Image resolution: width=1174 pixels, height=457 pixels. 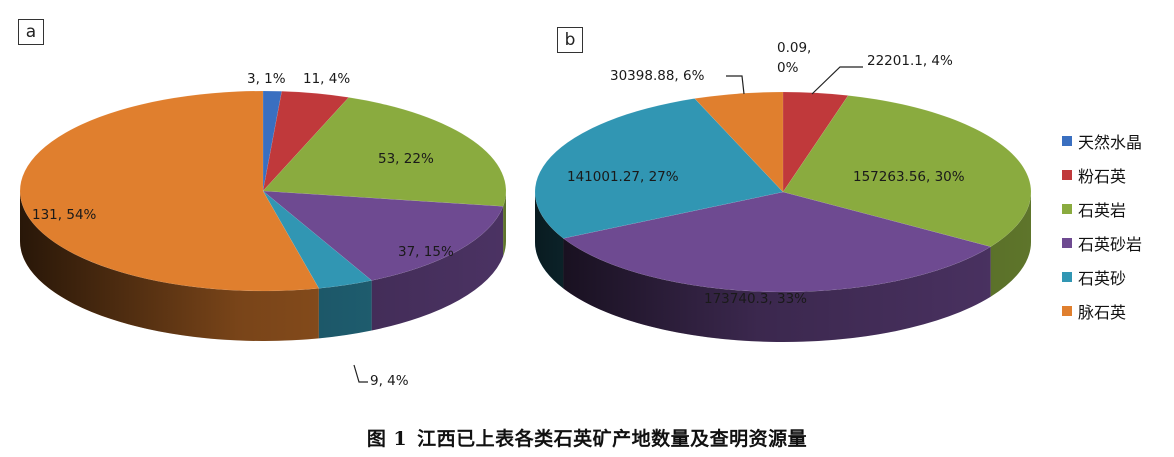 What do you see at coordinates (1110, 142) in the screenshot?
I see `legend-label: 天然水晶` at bounding box center [1110, 142].